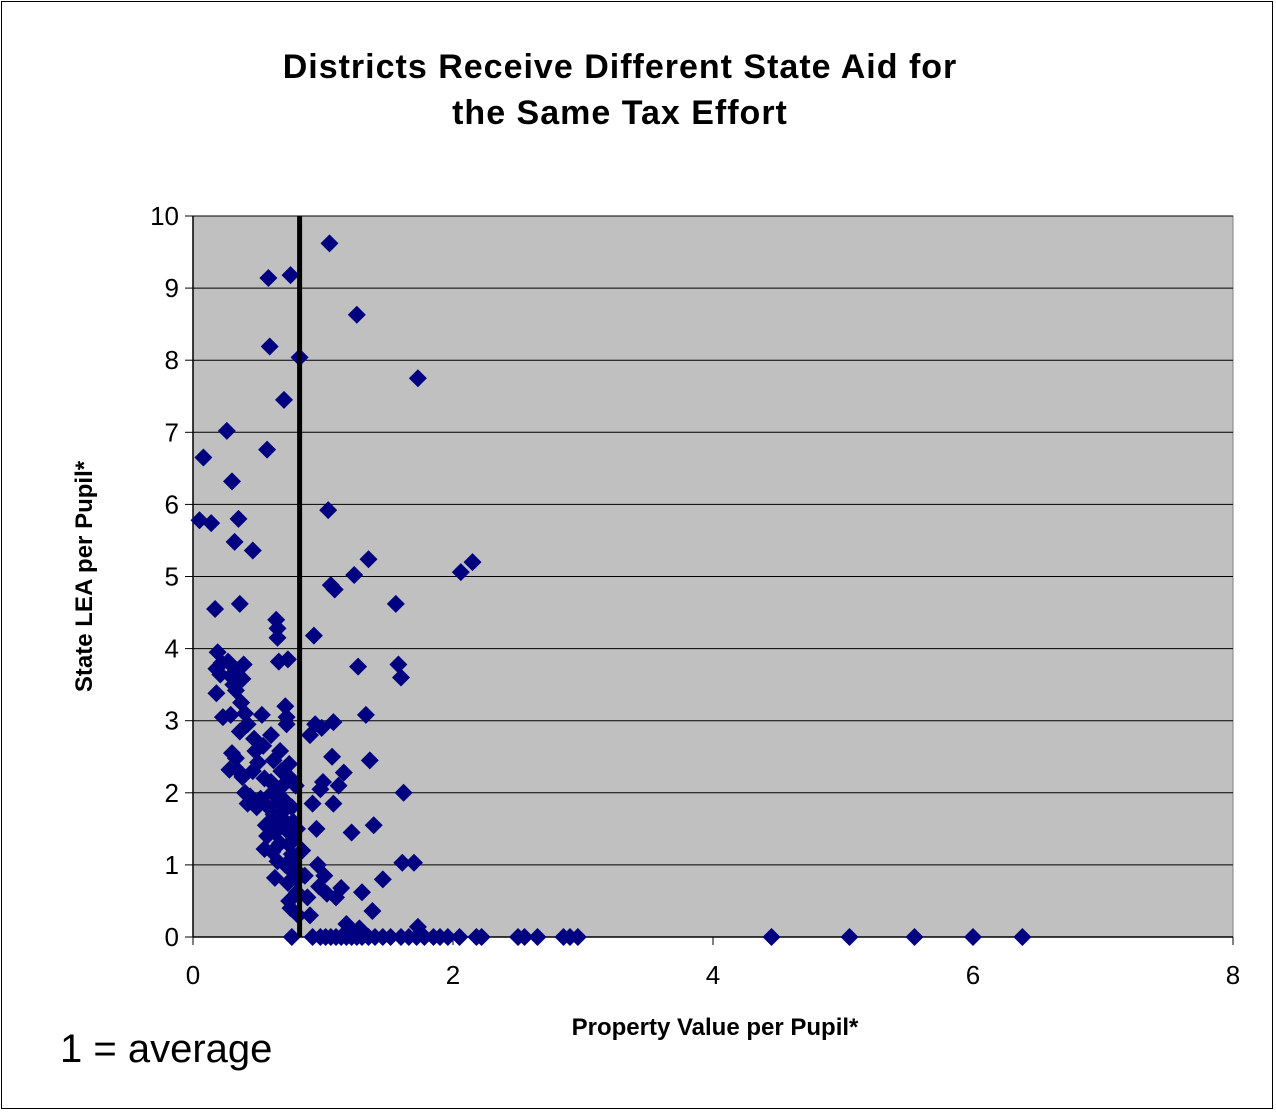 Image resolution: width=1276 pixels, height=1112 pixels. Describe the element at coordinates (172, 793) in the screenshot. I see `y-tick-label: 2` at that location.